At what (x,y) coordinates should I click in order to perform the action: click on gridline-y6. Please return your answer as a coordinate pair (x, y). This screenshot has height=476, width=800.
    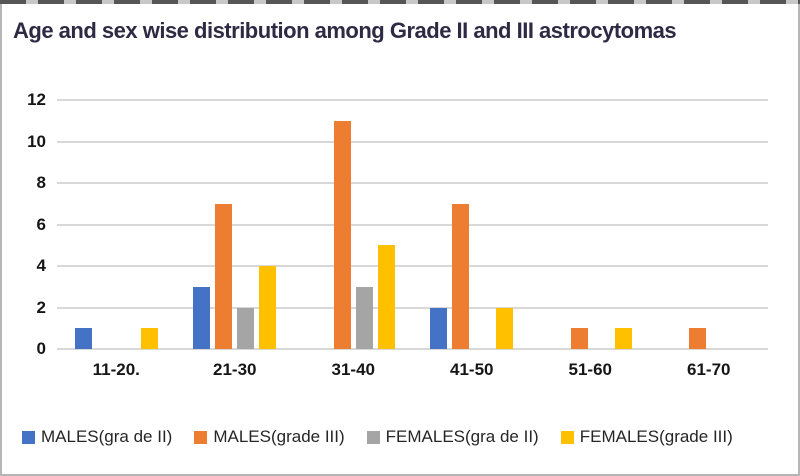
    Looking at the image, I should click on (412, 224).